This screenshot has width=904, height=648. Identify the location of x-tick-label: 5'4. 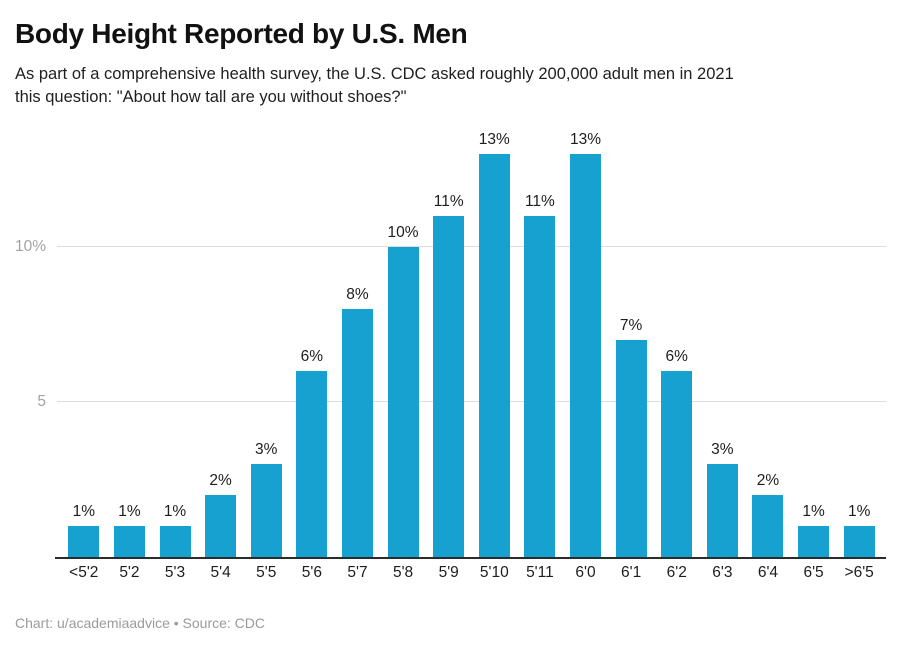
(220, 572).